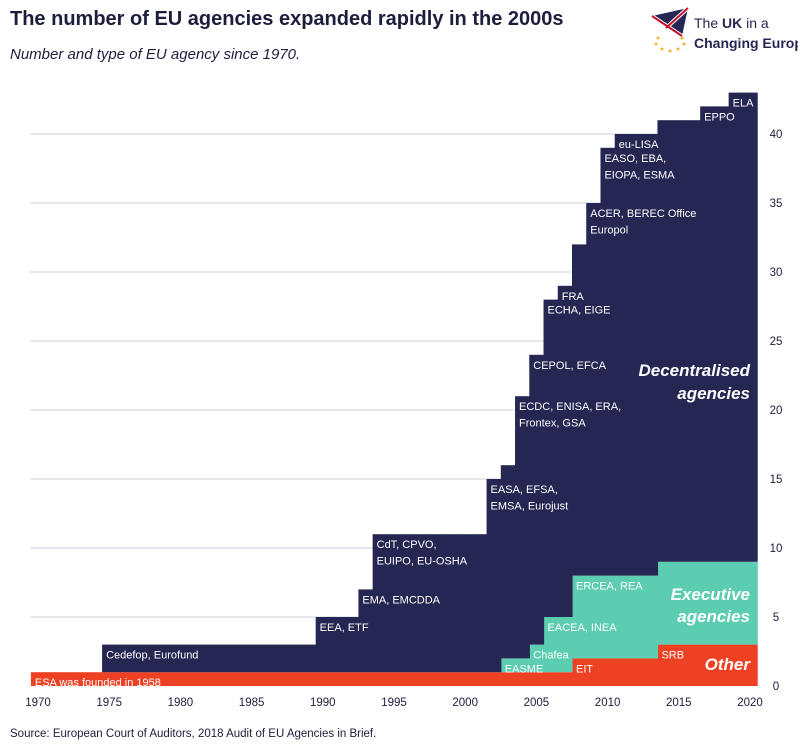  I want to click on x-tick-label: 1985, so click(252, 703).